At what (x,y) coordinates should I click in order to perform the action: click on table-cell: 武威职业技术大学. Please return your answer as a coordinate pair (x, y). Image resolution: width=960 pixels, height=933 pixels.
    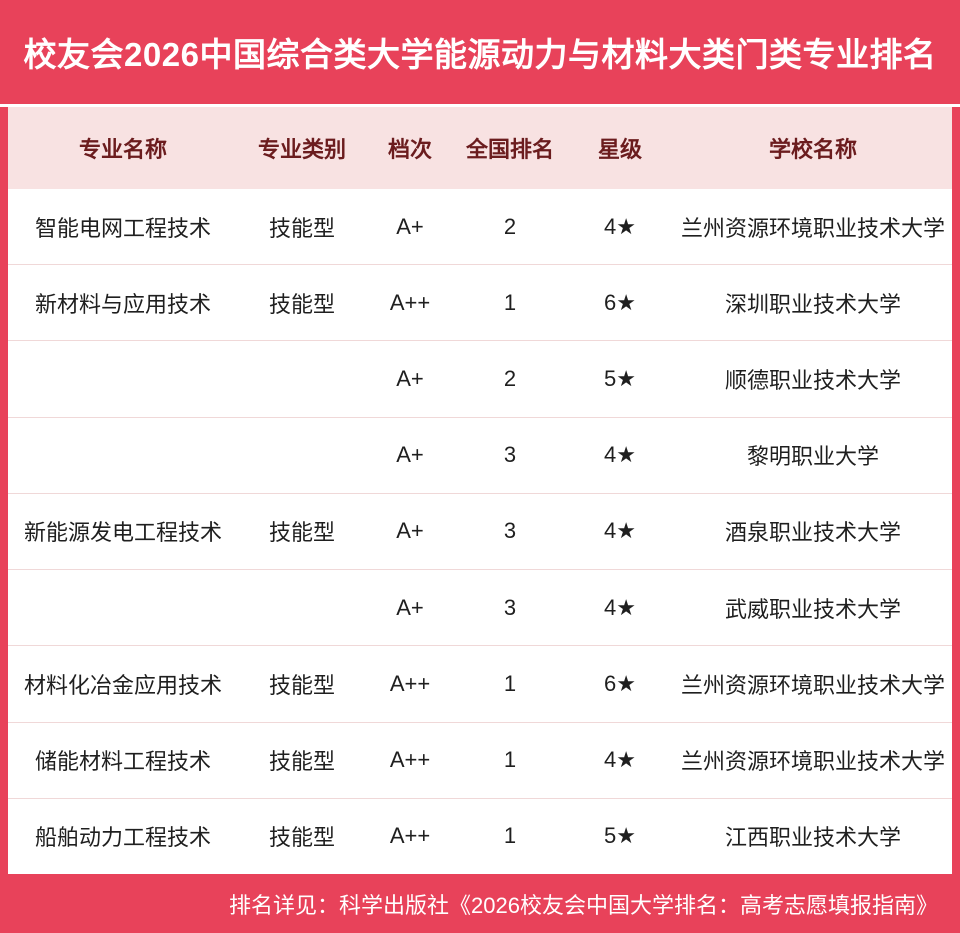
    Looking at the image, I should click on (812, 609).